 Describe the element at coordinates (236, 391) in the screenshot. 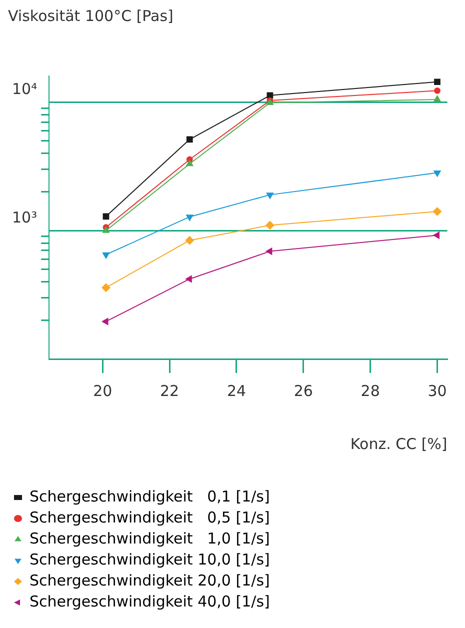

I see `x-tick-label: 24` at that location.